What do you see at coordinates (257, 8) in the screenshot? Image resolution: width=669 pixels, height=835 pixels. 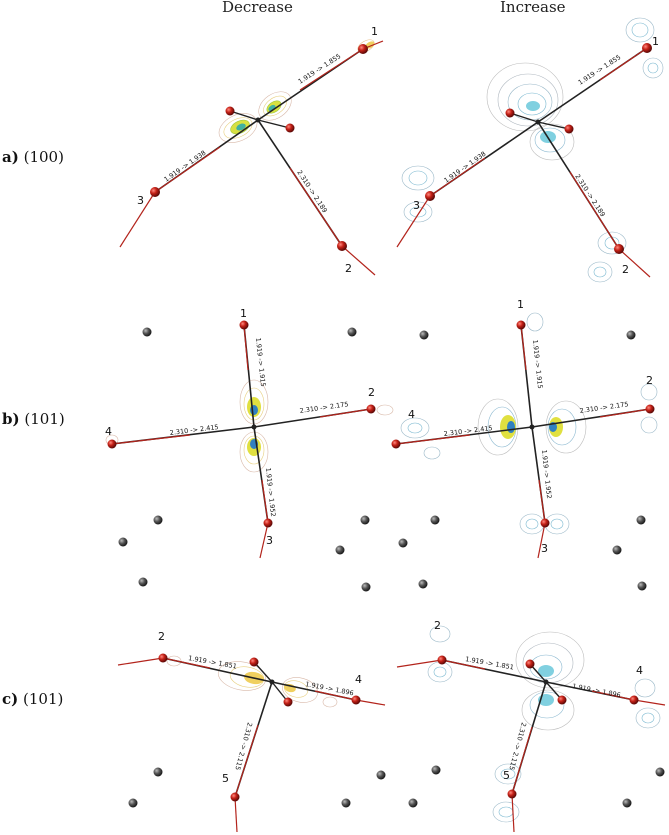 I see `column-title-decrease: Decrease` at bounding box center [257, 8].